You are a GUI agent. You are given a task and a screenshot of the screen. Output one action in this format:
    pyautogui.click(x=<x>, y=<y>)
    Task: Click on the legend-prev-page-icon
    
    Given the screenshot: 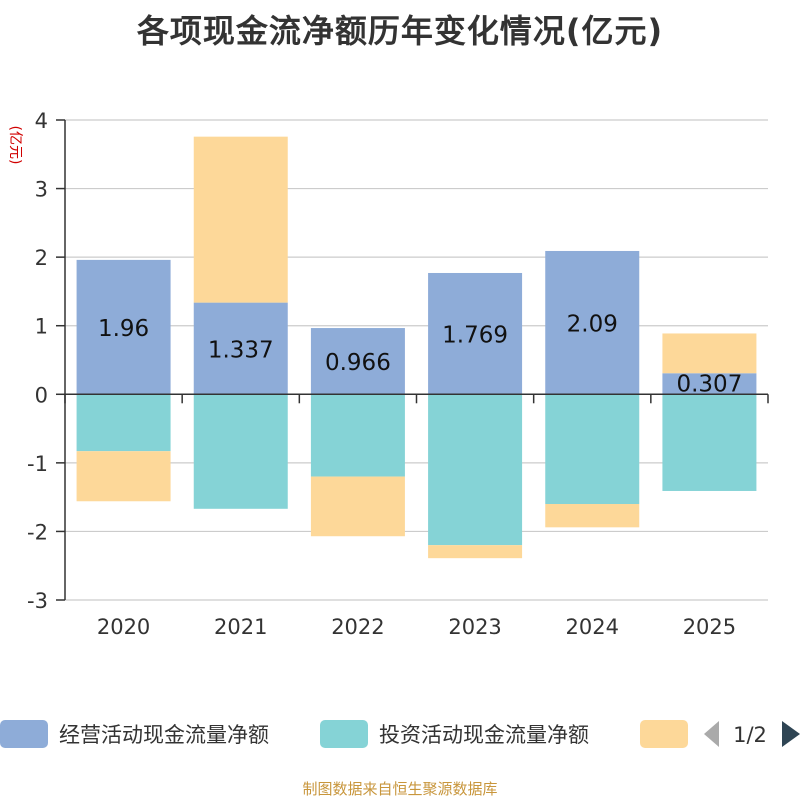 What is the action you would take?
    pyautogui.click(x=711, y=734)
    